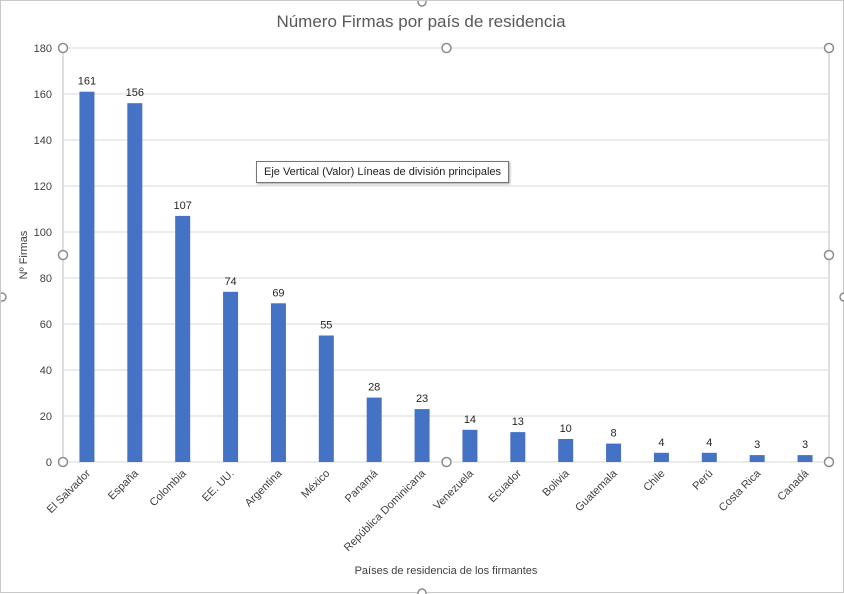 The width and height of the screenshot is (844, 594). I want to click on y-tick-label: 140, so click(43, 141).